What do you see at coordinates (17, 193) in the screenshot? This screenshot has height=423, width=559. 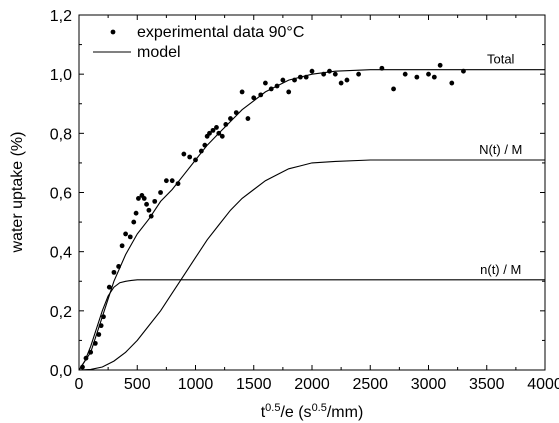 I see `y-axis-title: water uptake (%)` at bounding box center [17, 193].